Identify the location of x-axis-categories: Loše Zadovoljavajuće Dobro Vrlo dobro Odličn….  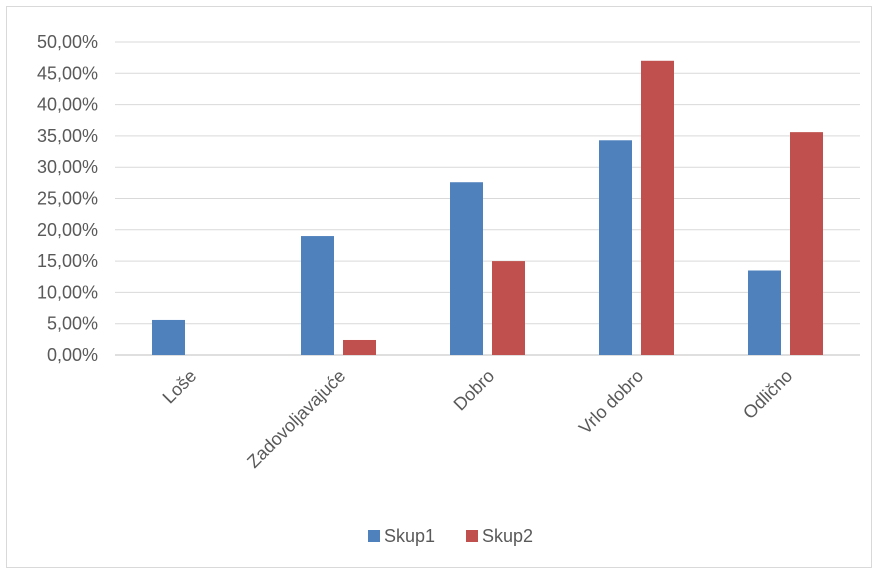
(478, 419).